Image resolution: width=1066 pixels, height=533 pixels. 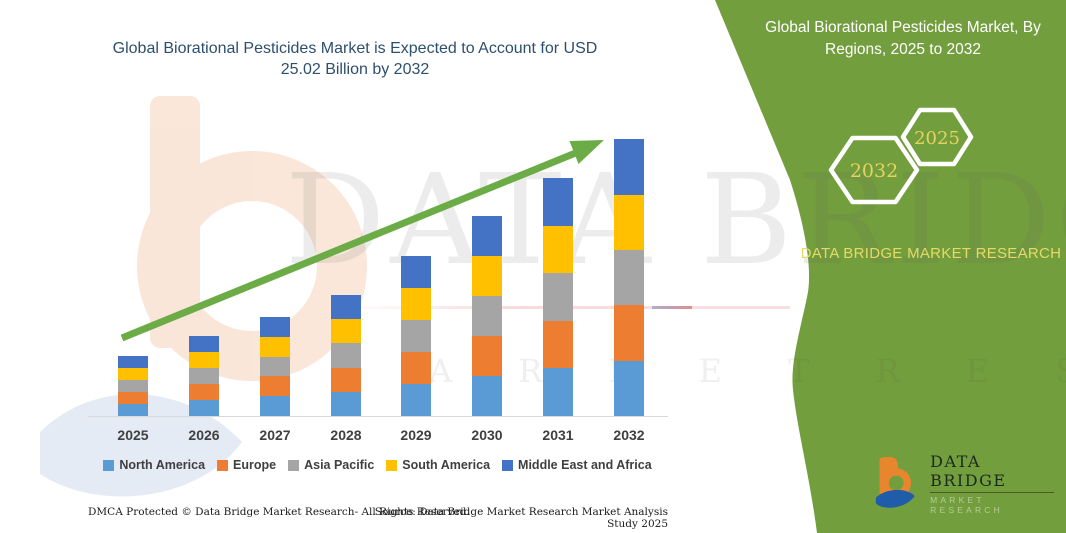 What do you see at coordinates (966, 504) in the screenshot?
I see `logo-subtitle: MARKET RESEARCH` at bounding box center [966, 504].